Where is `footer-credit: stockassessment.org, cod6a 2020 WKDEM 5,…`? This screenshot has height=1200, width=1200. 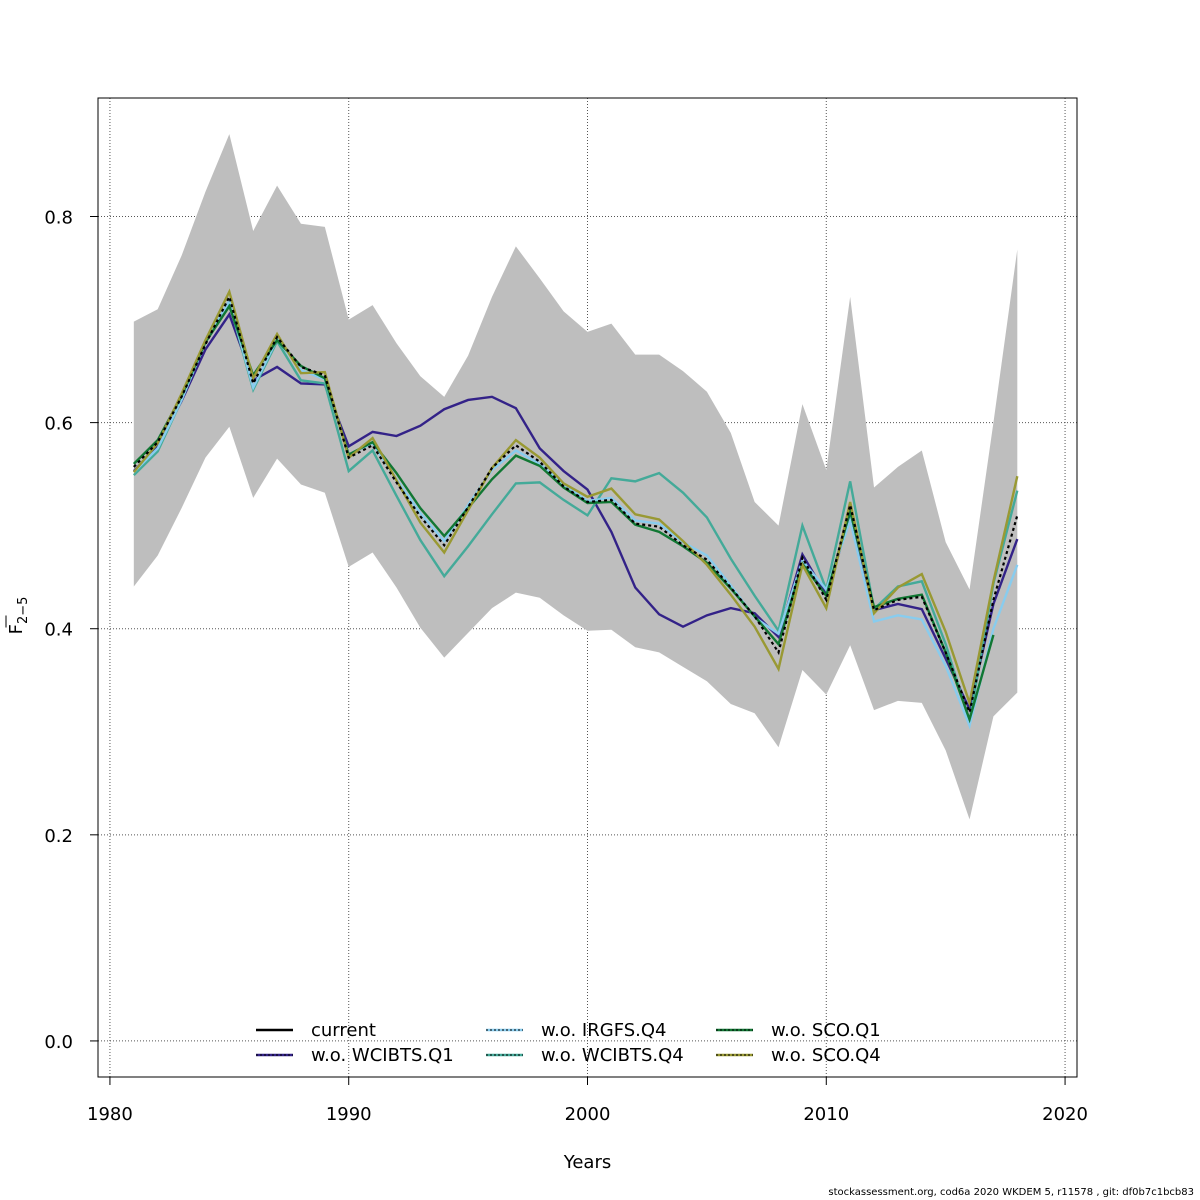
footer-credit: stockassessment.org, cod6a 2020 WKDEM 5,… is located at coordinates (1011, 1192).